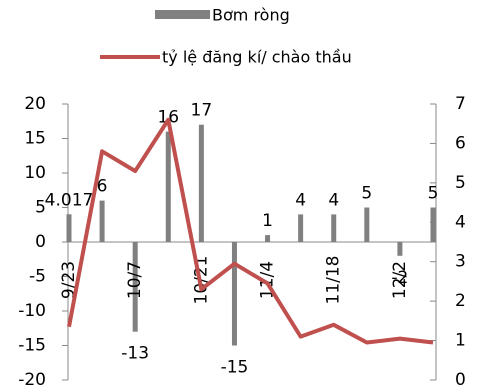  What do you see at coordinates (460, 262) in the screenshot?
I see `y2-tick-label: 3` at bounding box center [460, 262].